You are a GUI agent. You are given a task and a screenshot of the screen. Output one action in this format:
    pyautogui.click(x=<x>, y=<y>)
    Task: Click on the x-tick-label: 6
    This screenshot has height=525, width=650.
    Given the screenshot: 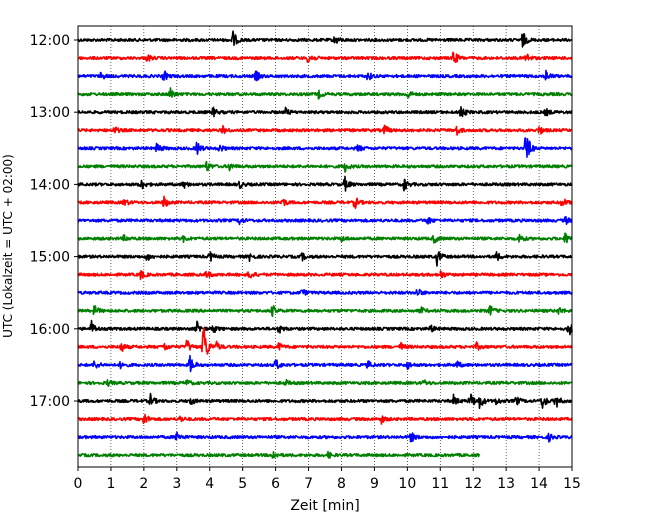 What is the action you would take?
    pyautogui.click(x=275, y=484)
    